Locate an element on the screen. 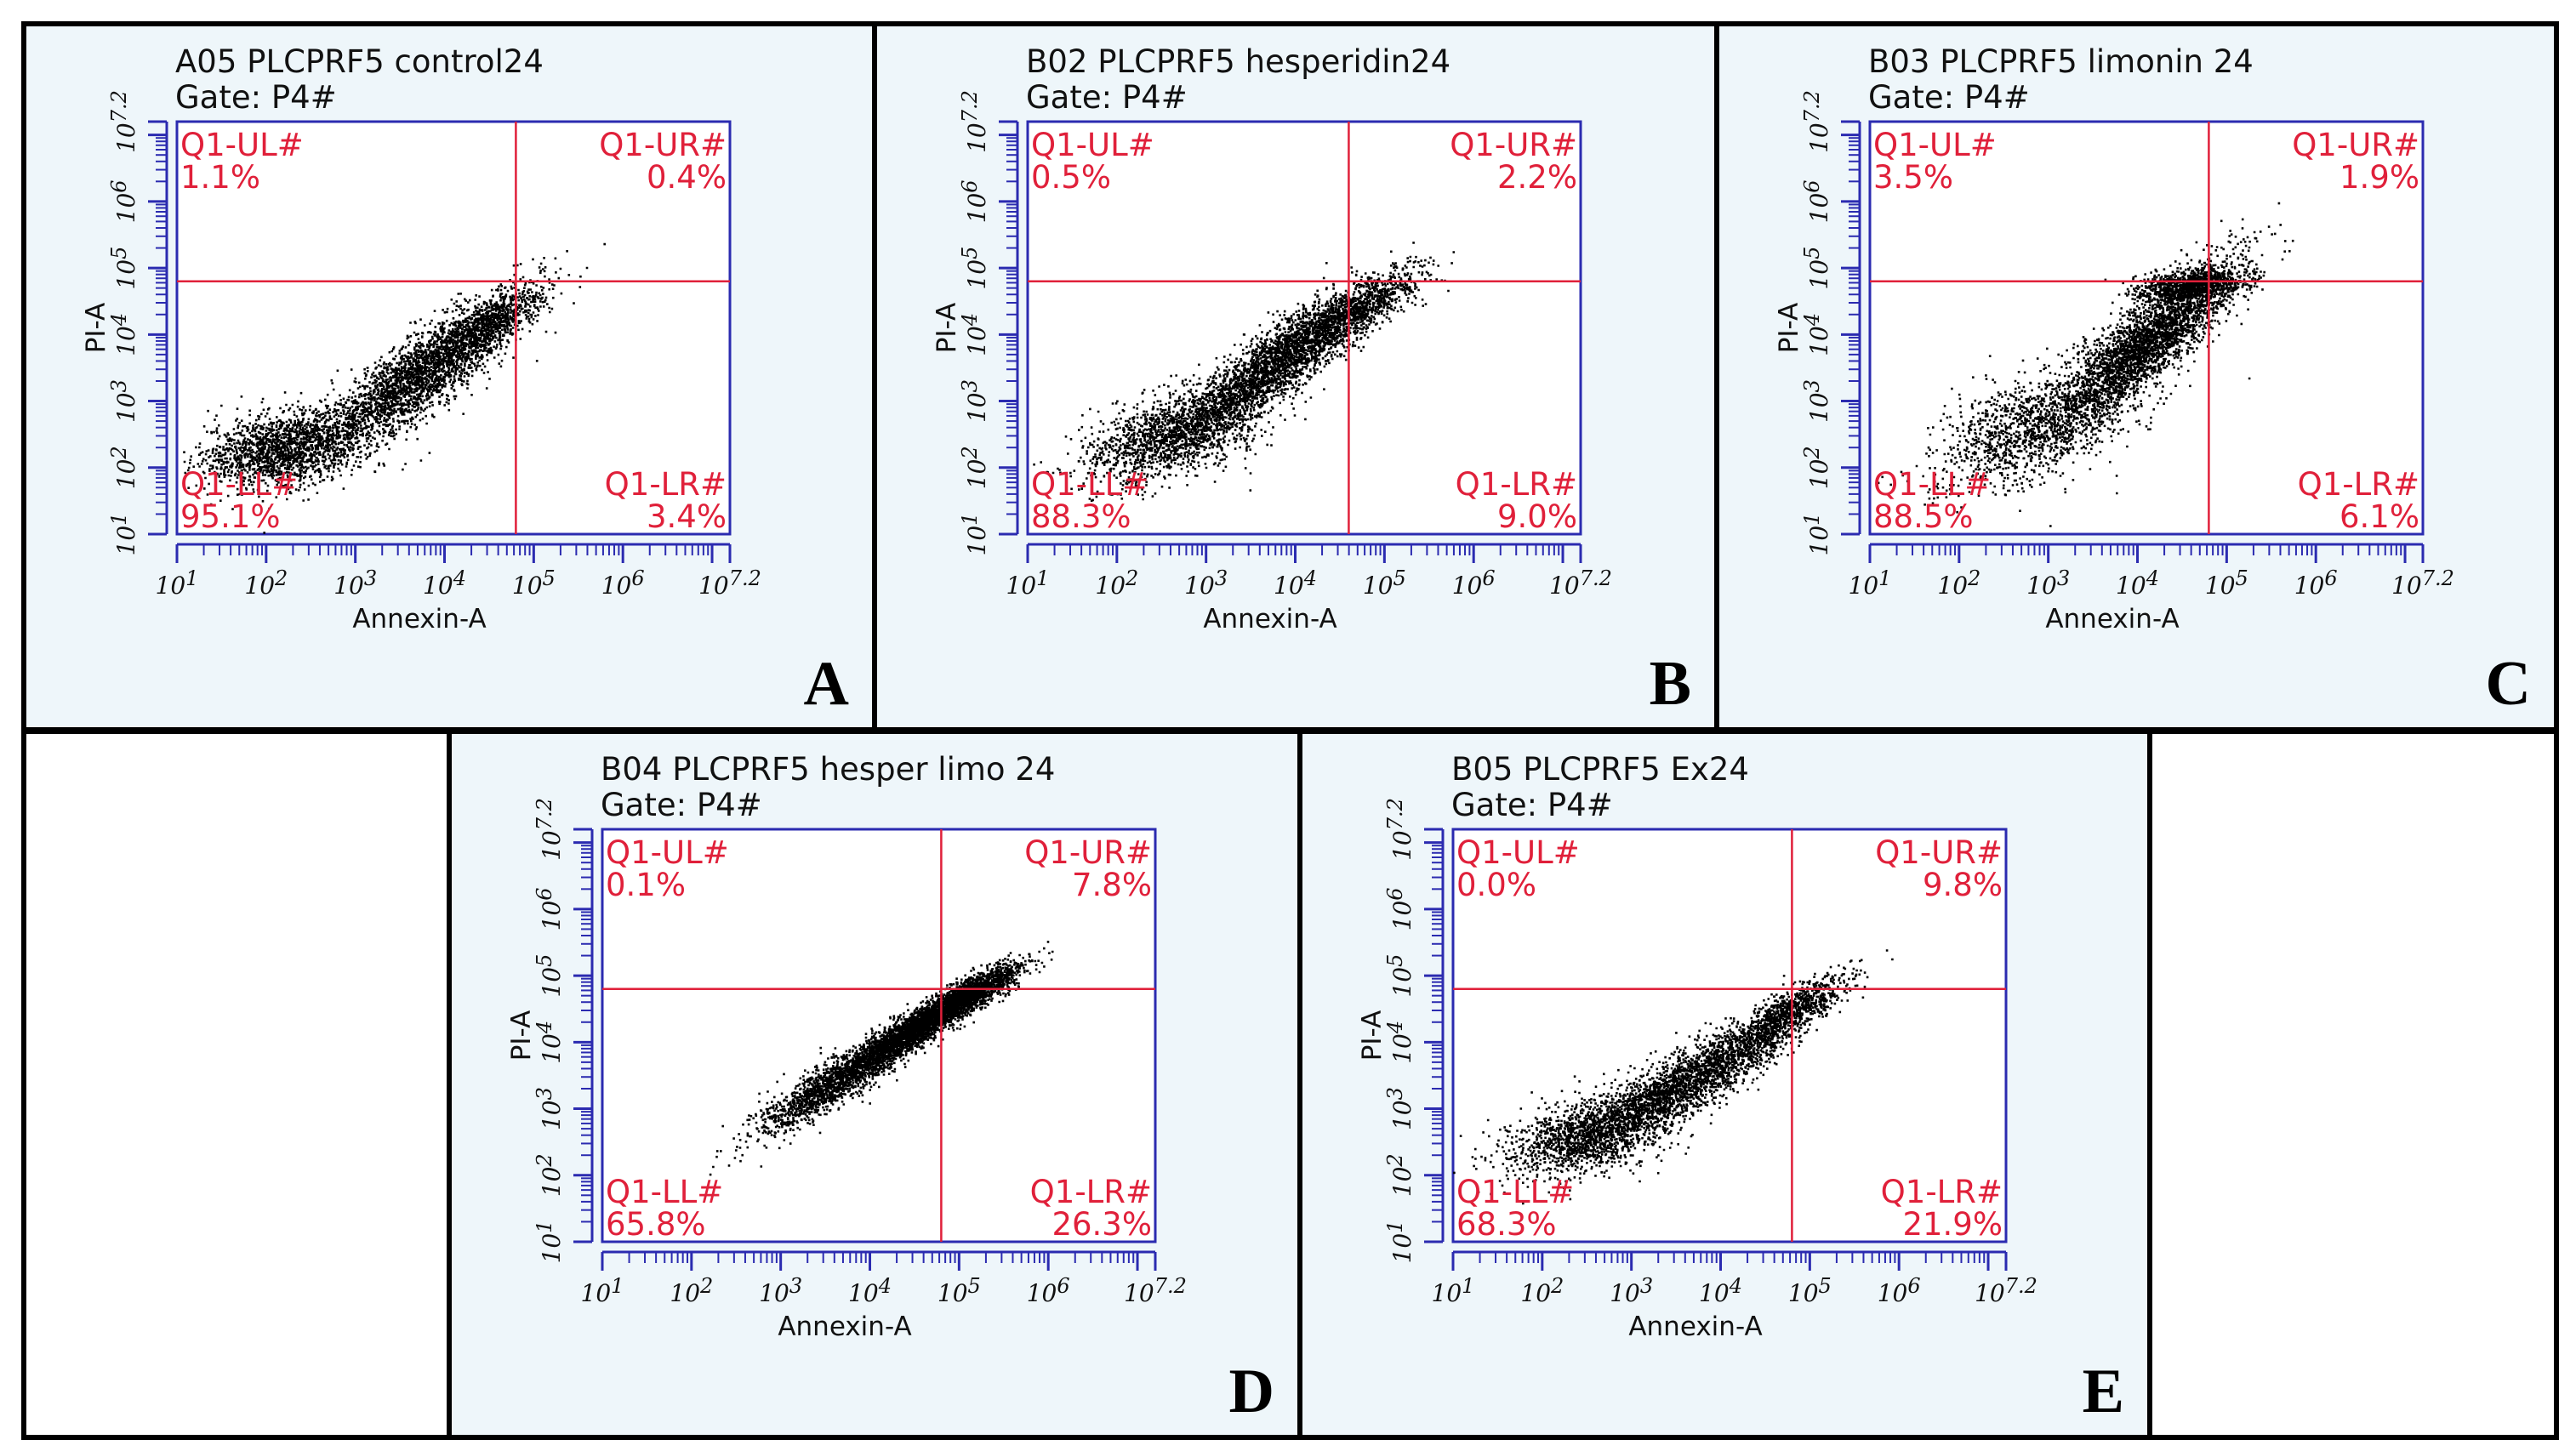  quadrant-lower-right: Q1-LR#6.1% is located at coordinates (2358, 500).